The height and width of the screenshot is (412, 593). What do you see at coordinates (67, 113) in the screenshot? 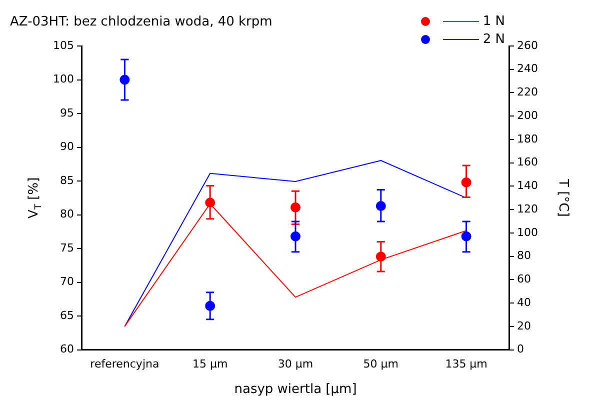
I see `y-tick-label: 95` at bounding box center [67, 113].